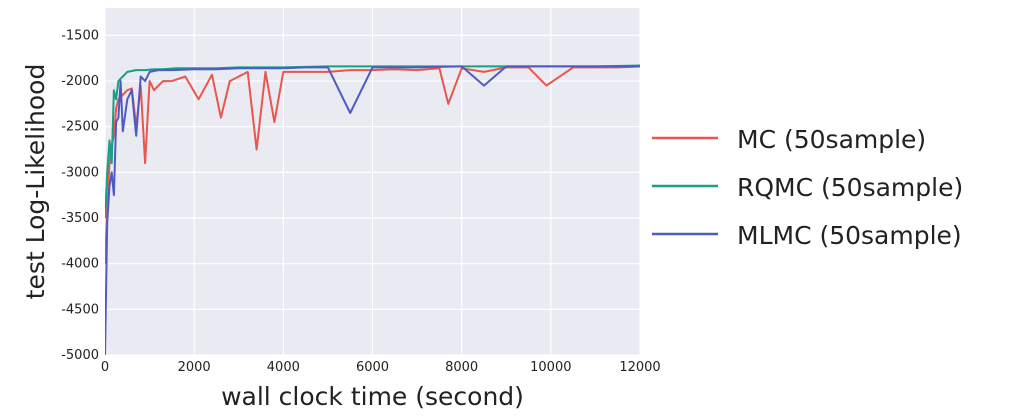  Describe the element at coordinates (80, 35) in the screenshot. I see `y-tick-label: -1500` at that location.